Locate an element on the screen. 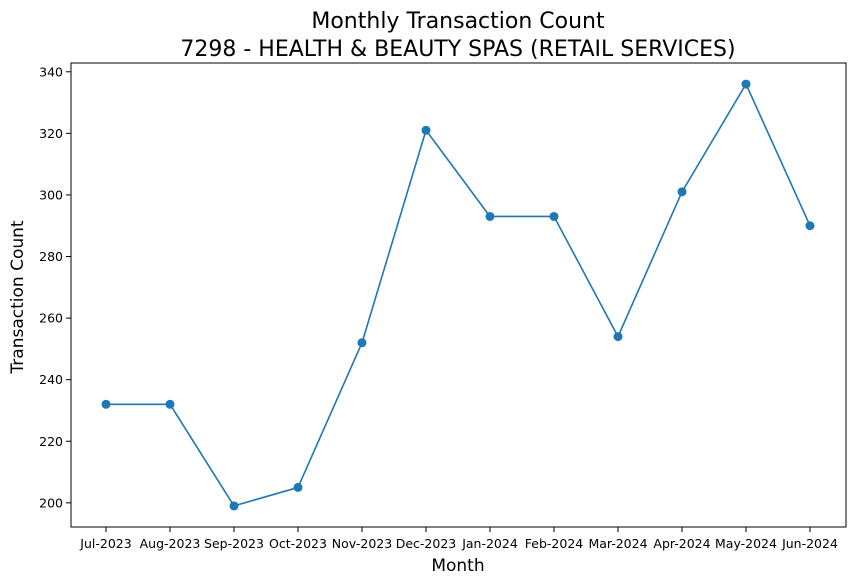 This screenshot has height=585, width=855. y-tick-label: 320 is located at coordinates (51, 133).